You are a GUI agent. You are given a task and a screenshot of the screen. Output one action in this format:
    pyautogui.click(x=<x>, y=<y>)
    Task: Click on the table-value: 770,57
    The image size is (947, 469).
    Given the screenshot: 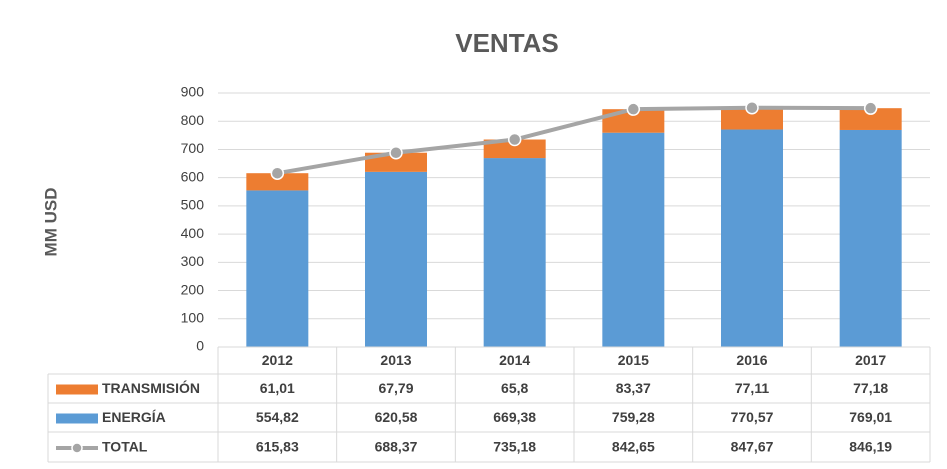 What is the action you would take?
    pyautogui.click(x=752, y=417)
    